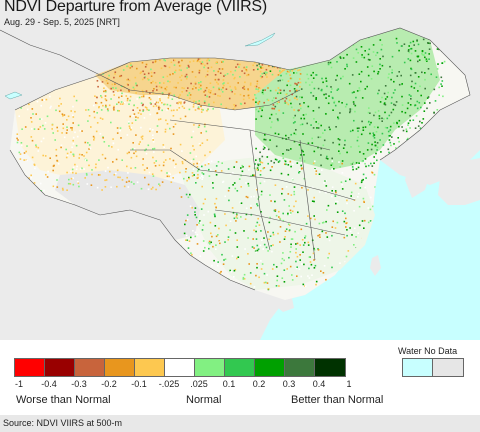 The height and width of the screenshot is (432, 480). Describe the element at coordinates (199, 384) in the screenshot. I see `scale-tick-6: .025` at that location.